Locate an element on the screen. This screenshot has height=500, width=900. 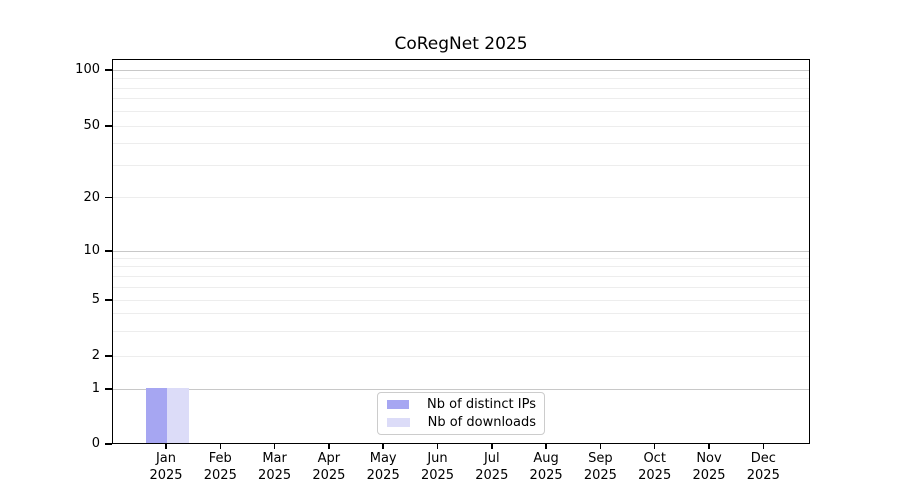
legend-item-distinct-ips: Nb of distinct IPs is located at coordinates (461, 404).